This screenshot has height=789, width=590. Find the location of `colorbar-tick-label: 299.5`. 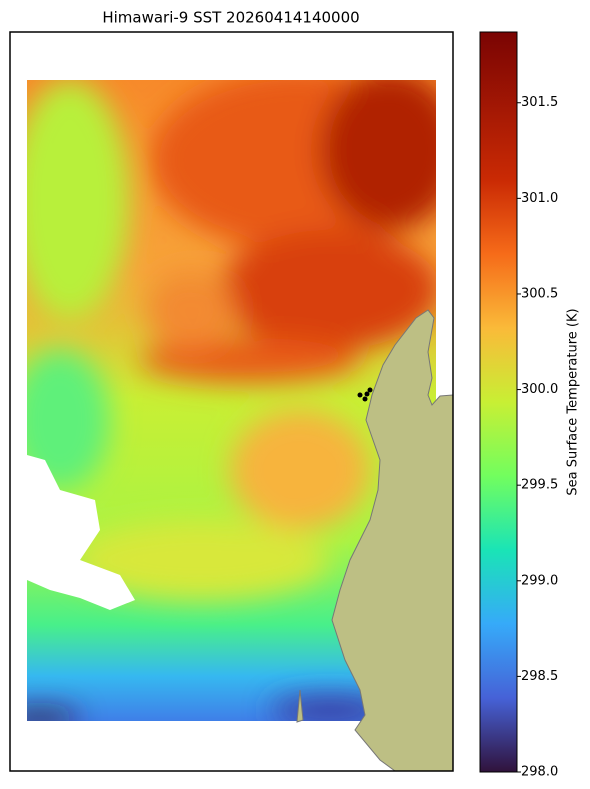

colorbar-tick-label: 299.5 is located at coordinates (539, 485).